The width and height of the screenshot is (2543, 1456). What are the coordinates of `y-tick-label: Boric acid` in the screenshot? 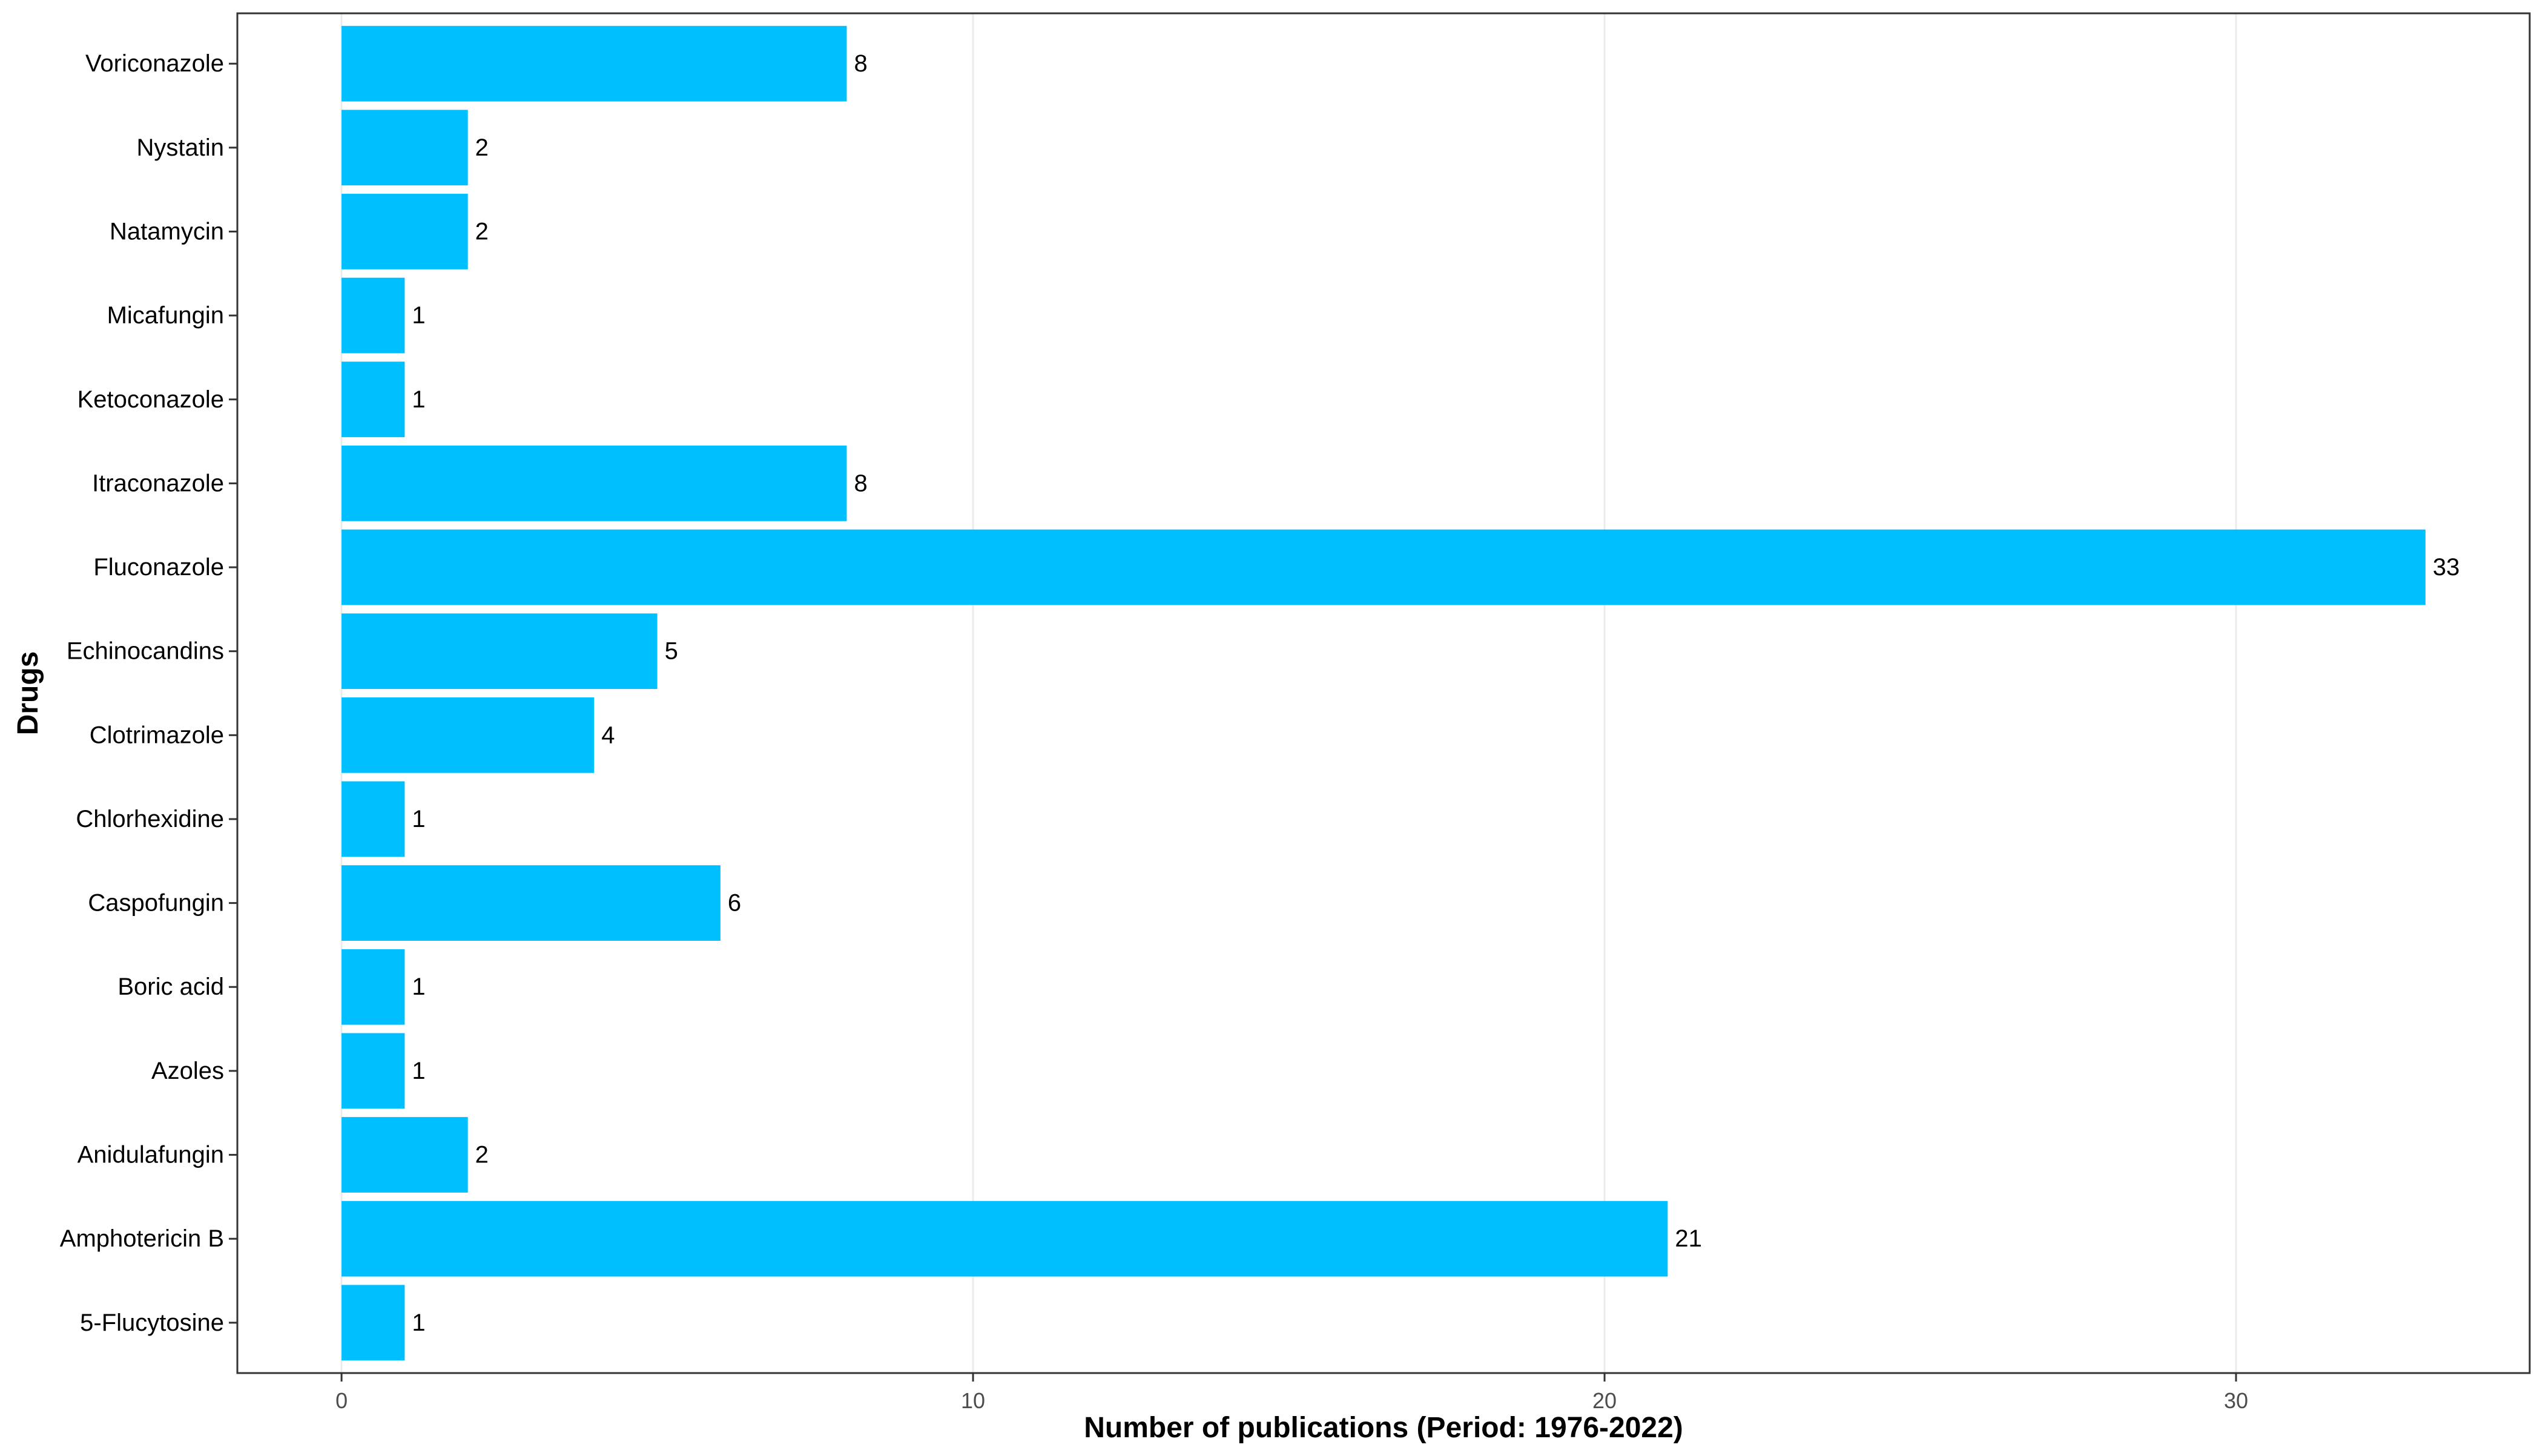 It's located at (170, 986).